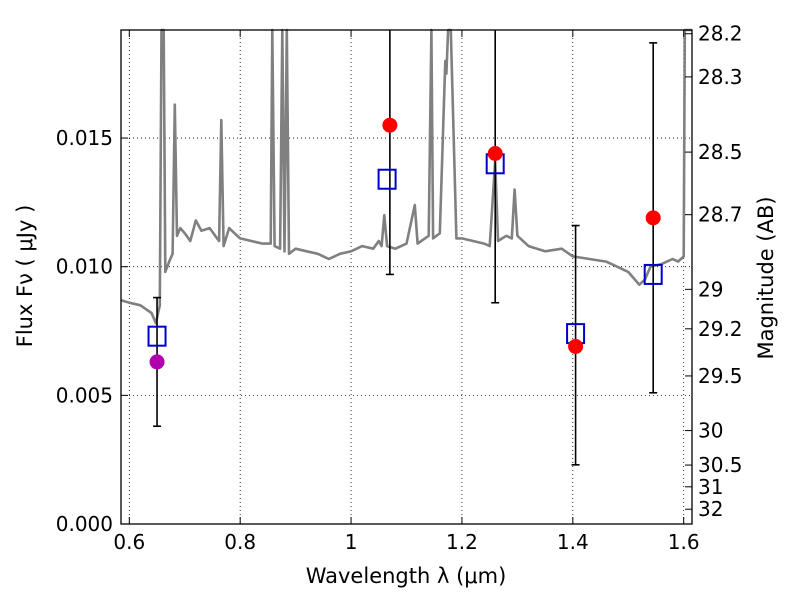  I want to click on x-tick-label: 1.4, so click(573, 542).